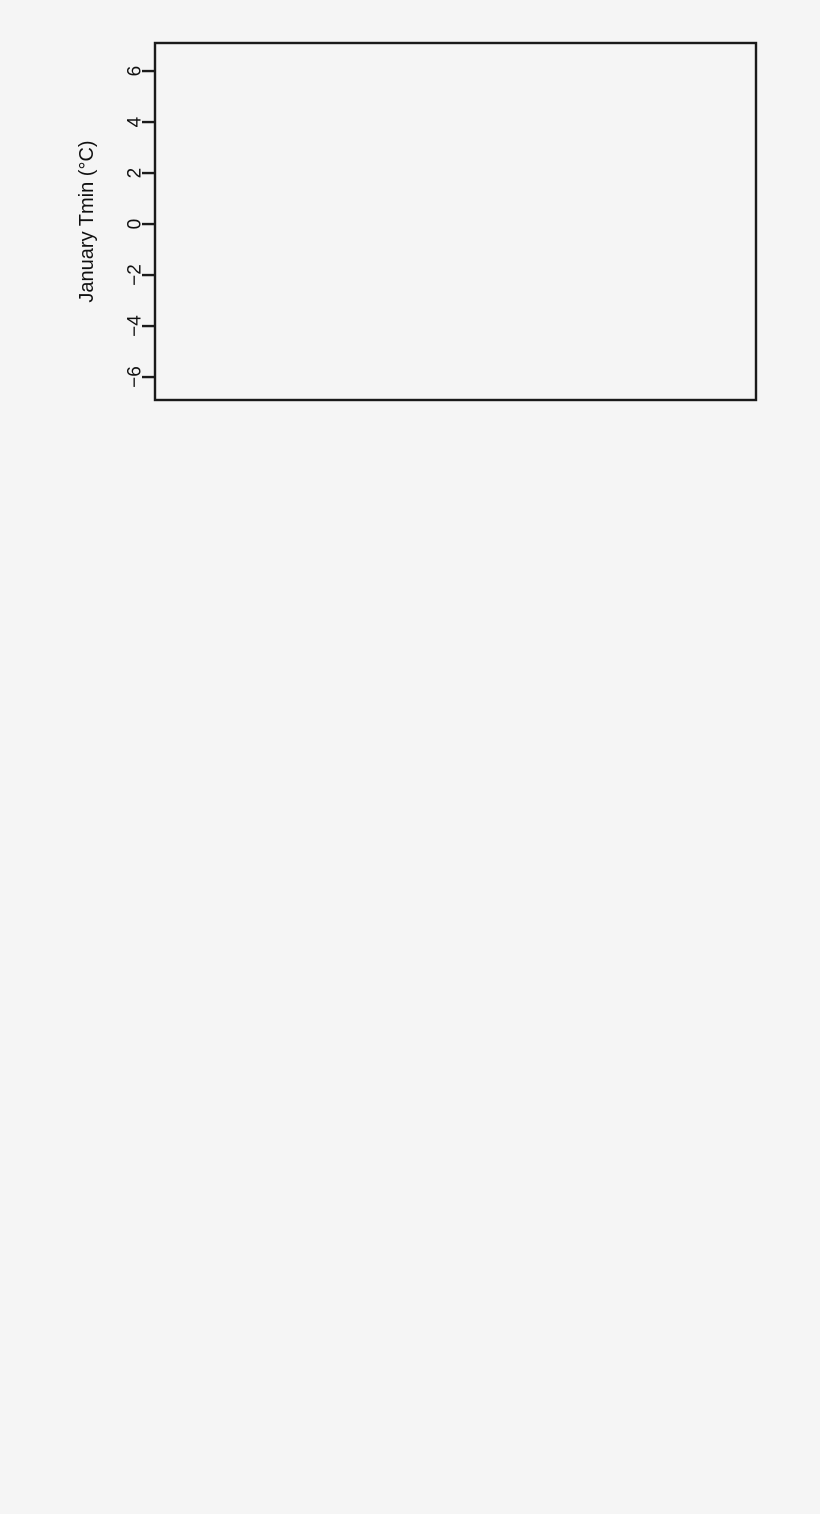  What do you see at coordinates (135, 326) in the screenshot?
I see `y-axis-tick-label: −4` at bounding box center [135, 326].